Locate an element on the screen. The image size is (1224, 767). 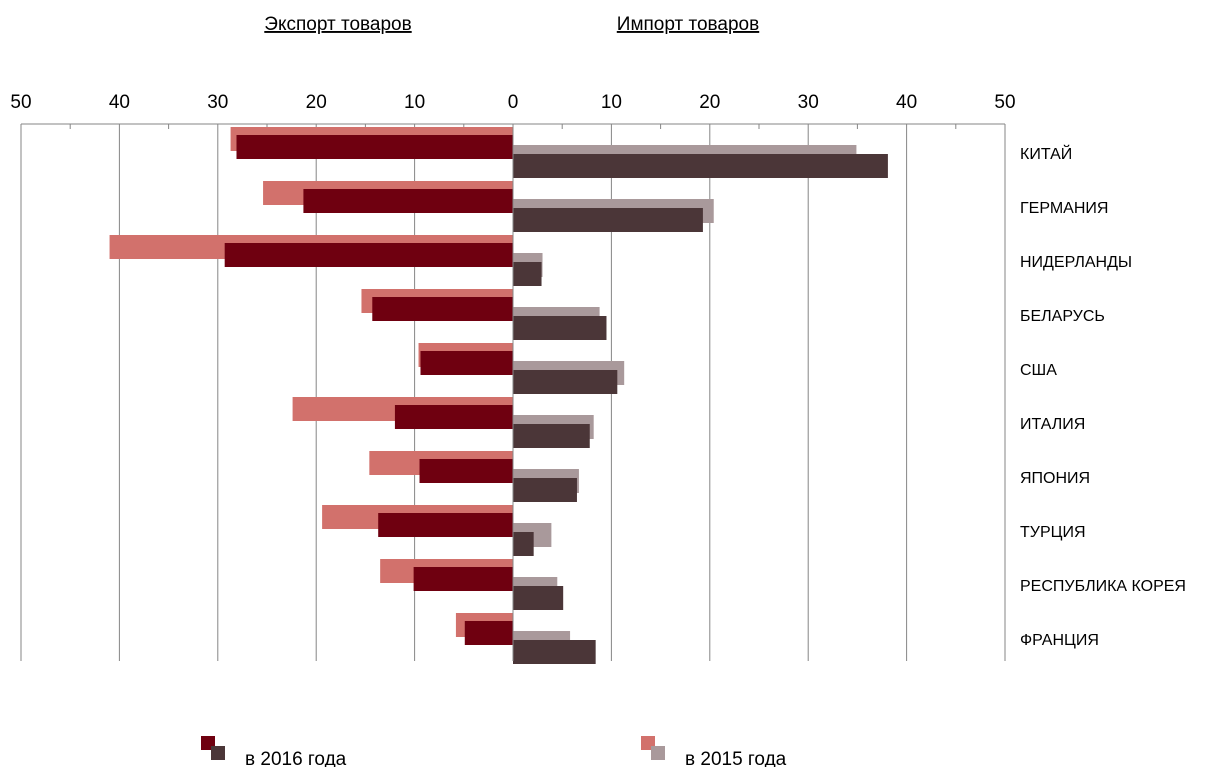
category-label: США is located at coordinates (1038, 370).